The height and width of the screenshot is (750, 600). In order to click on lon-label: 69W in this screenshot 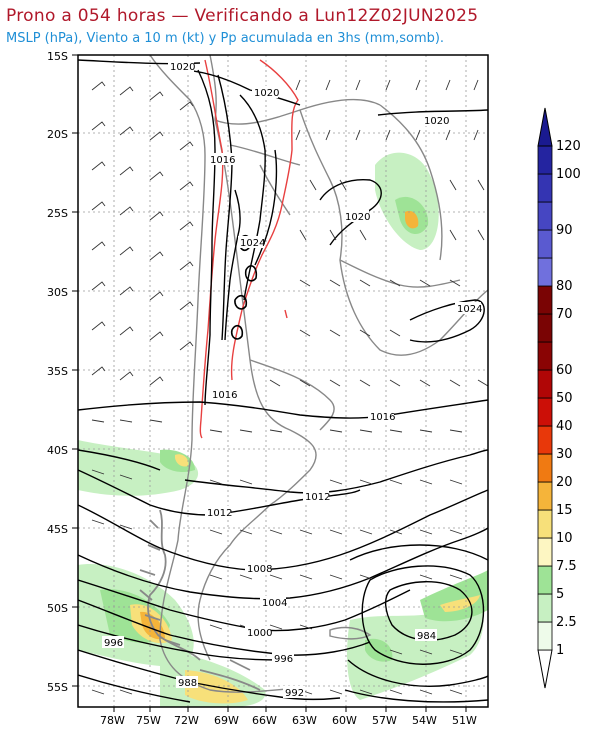, I will do `click(226, 720)`.